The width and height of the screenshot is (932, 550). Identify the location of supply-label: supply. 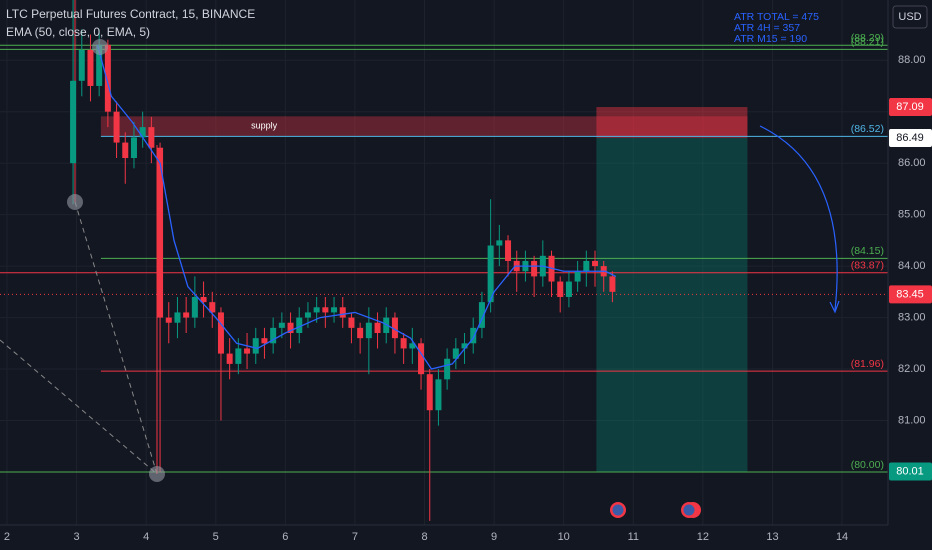
(264, 126).